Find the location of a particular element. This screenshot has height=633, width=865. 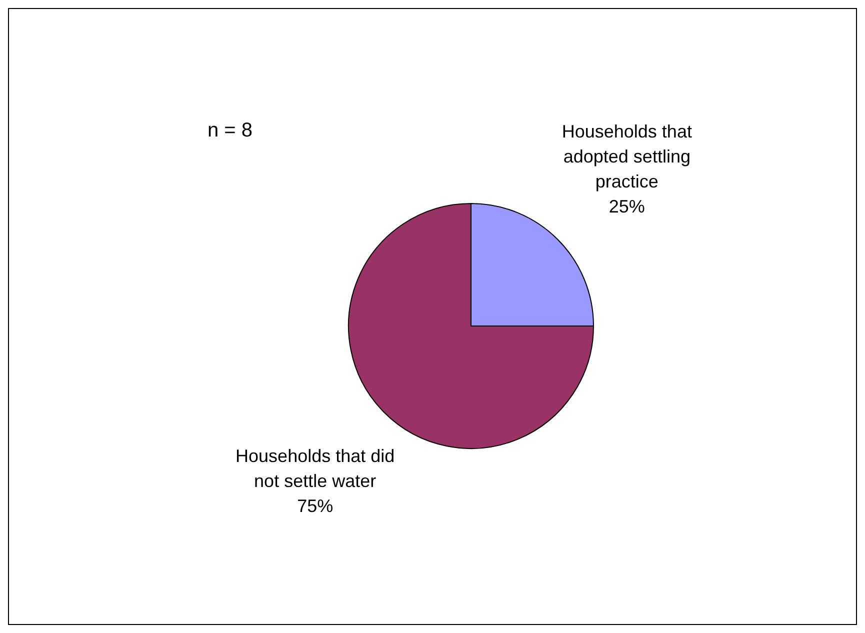

data-label: 75% is located at coordinates (315, 506).